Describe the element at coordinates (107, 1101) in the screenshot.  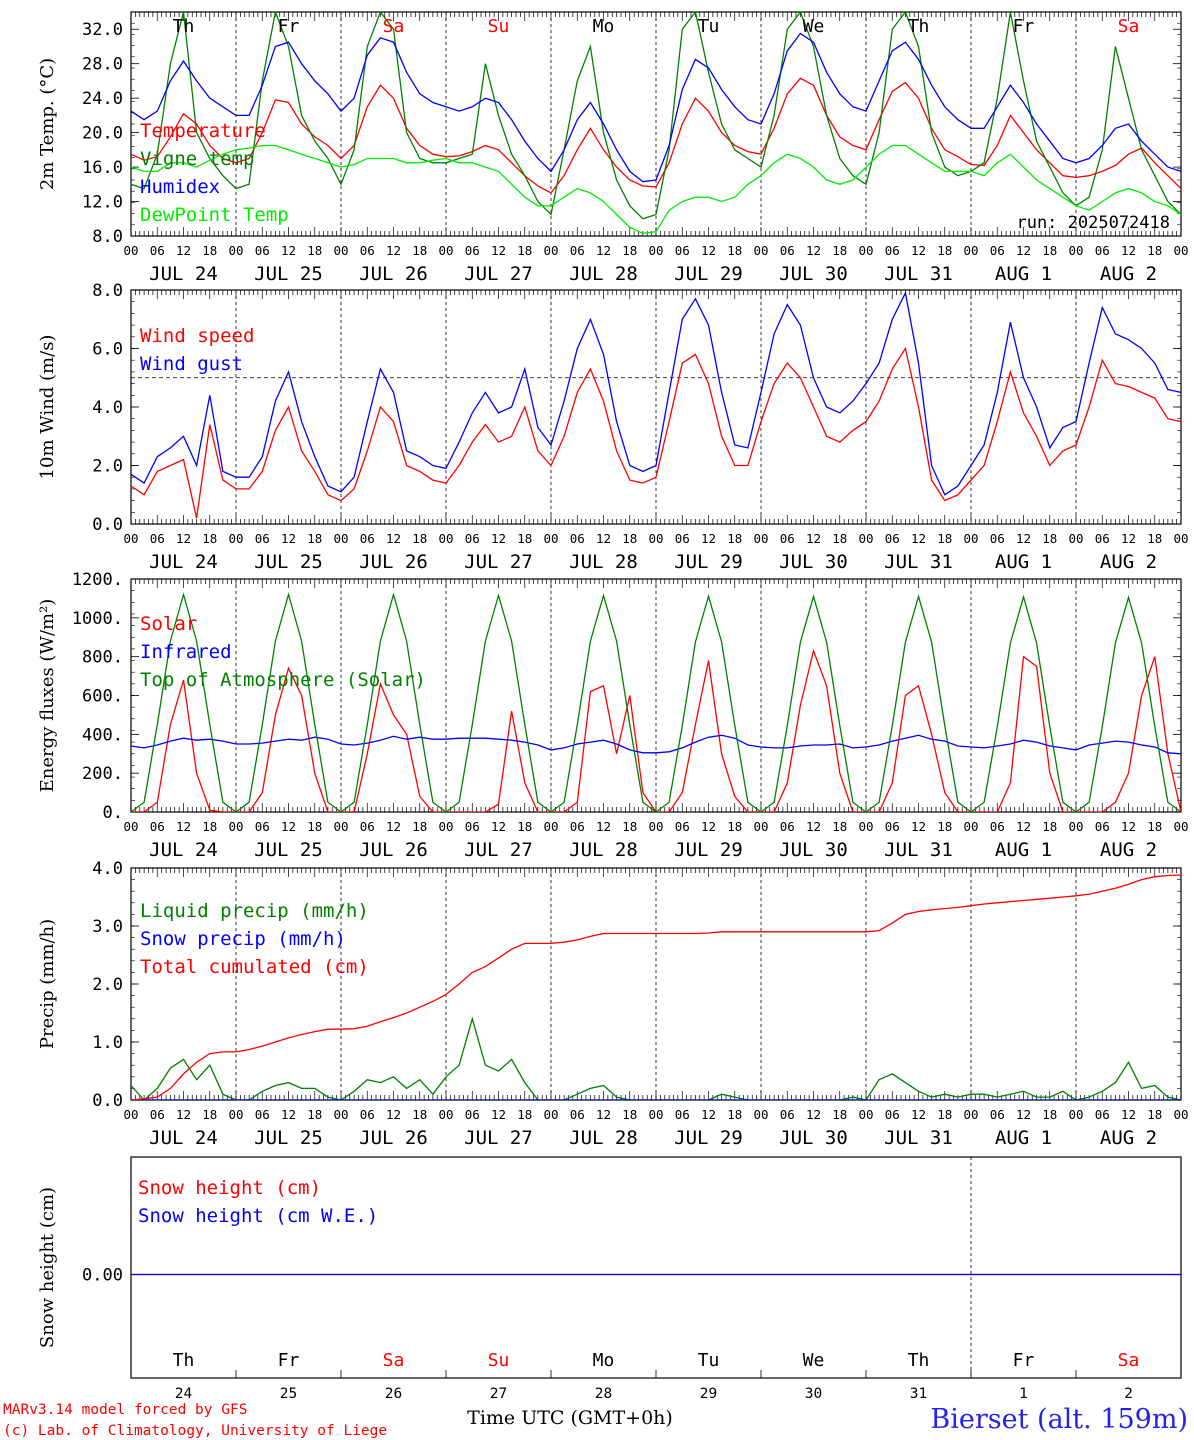
I see `y-tick-label: 0.0` at that location.